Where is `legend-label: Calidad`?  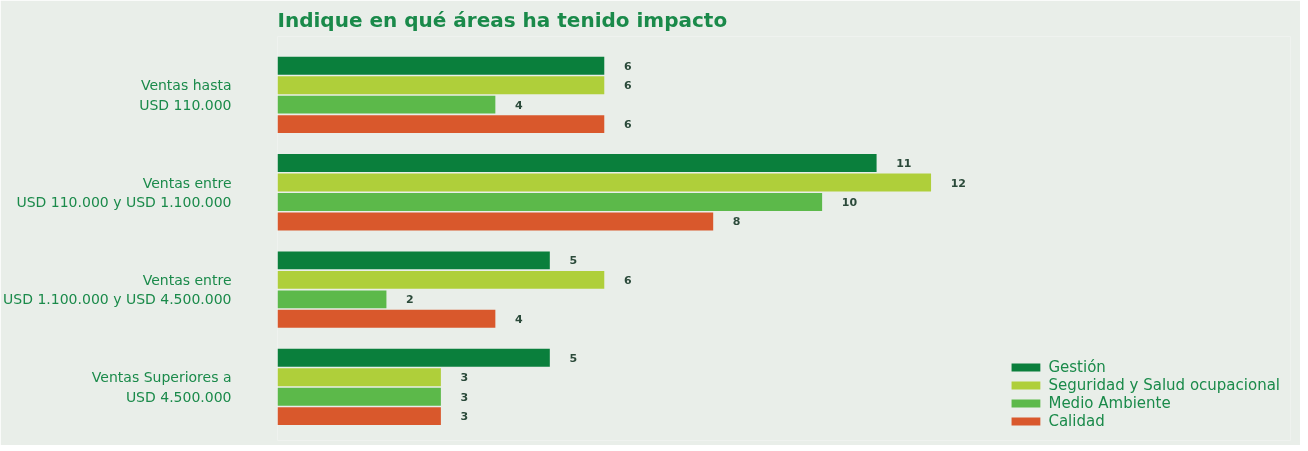 legend-label: Calidad is located at coordinates (1076, 421).